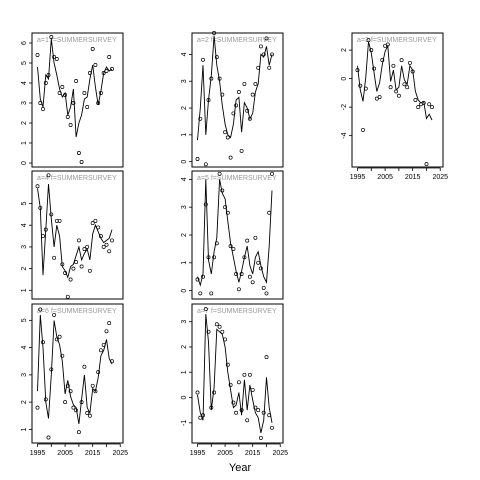  Describe the element at coordinates (77, 178) in the screenshot. I see `panel-title: a=4 f=SUMMERSURVEY` at that location.